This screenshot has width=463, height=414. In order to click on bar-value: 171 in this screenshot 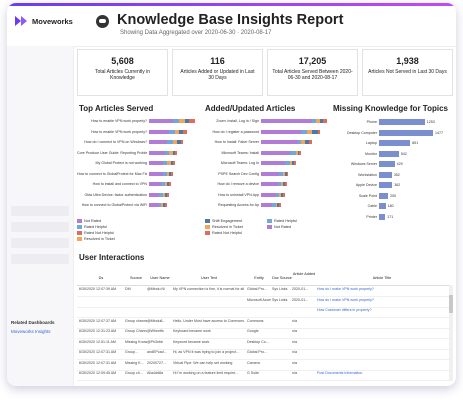, I will do `click(390, 216)`.